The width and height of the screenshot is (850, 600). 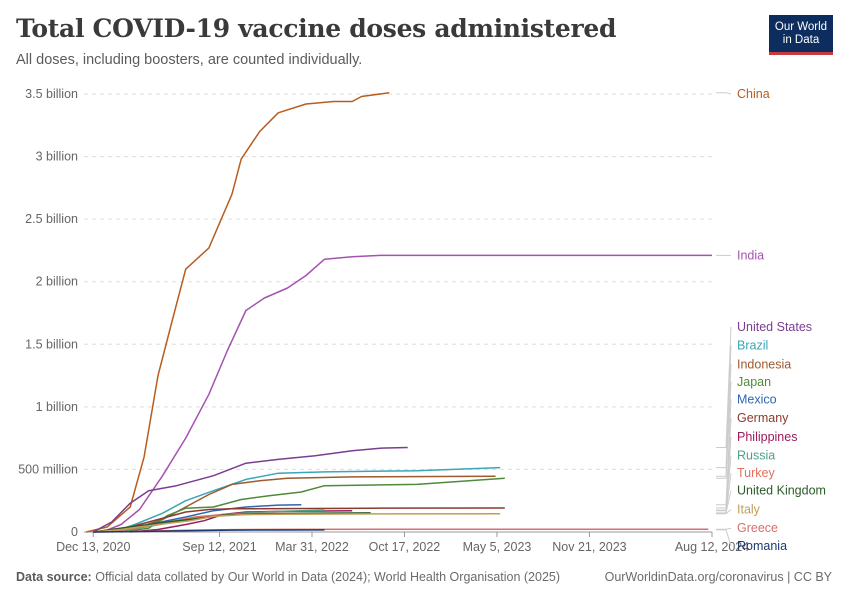 What do you see at coordinates (51, 344) in the screenshot?
I see `y-tick-label: 1.5 billion` at bounding box center [51, 344].